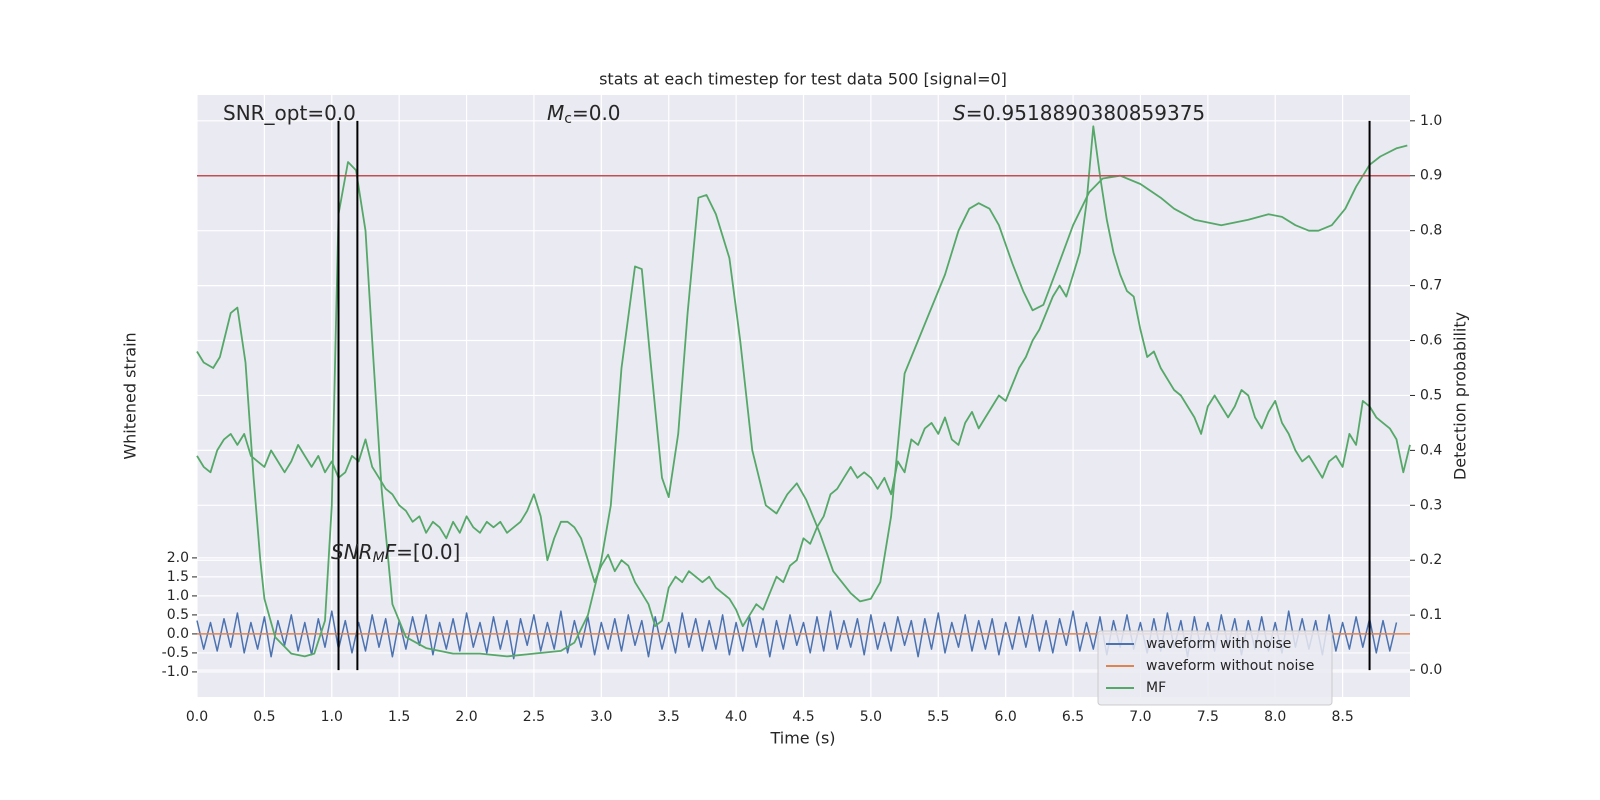  I want to click on annotation-part: c, so click(568, 119).